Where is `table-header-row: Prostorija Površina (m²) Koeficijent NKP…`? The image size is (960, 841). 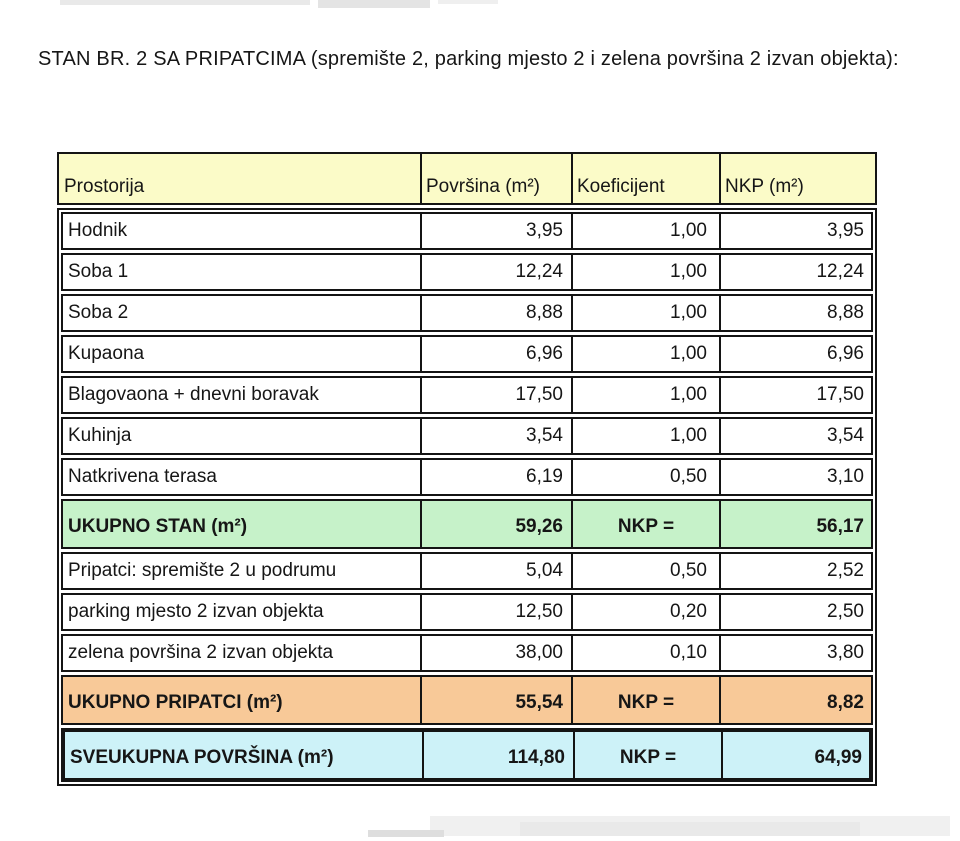
table-header-row: Prostorija Površina (m²) Koeficijent NKP… is located at coordinates (467, 178).